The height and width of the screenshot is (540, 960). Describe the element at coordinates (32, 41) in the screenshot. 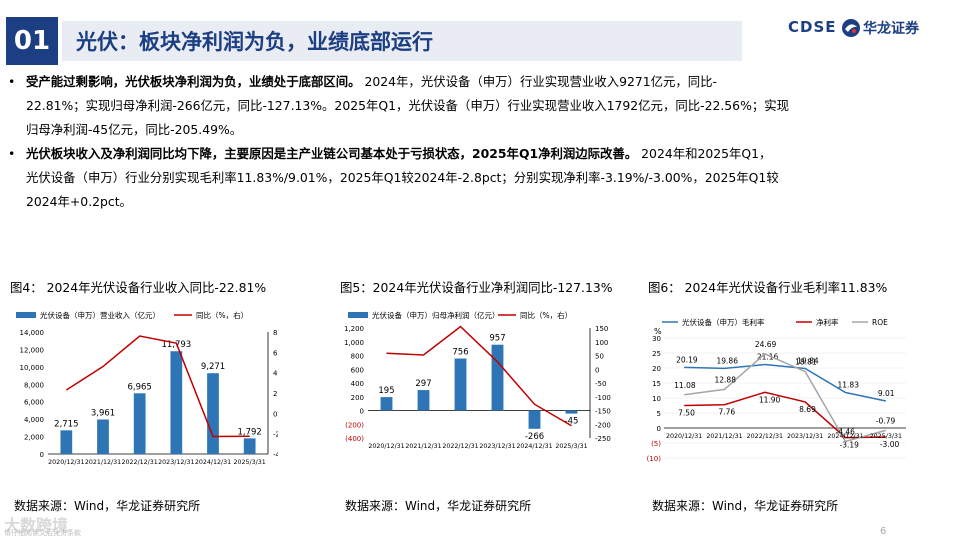

I see `section-number: 01` at that location.